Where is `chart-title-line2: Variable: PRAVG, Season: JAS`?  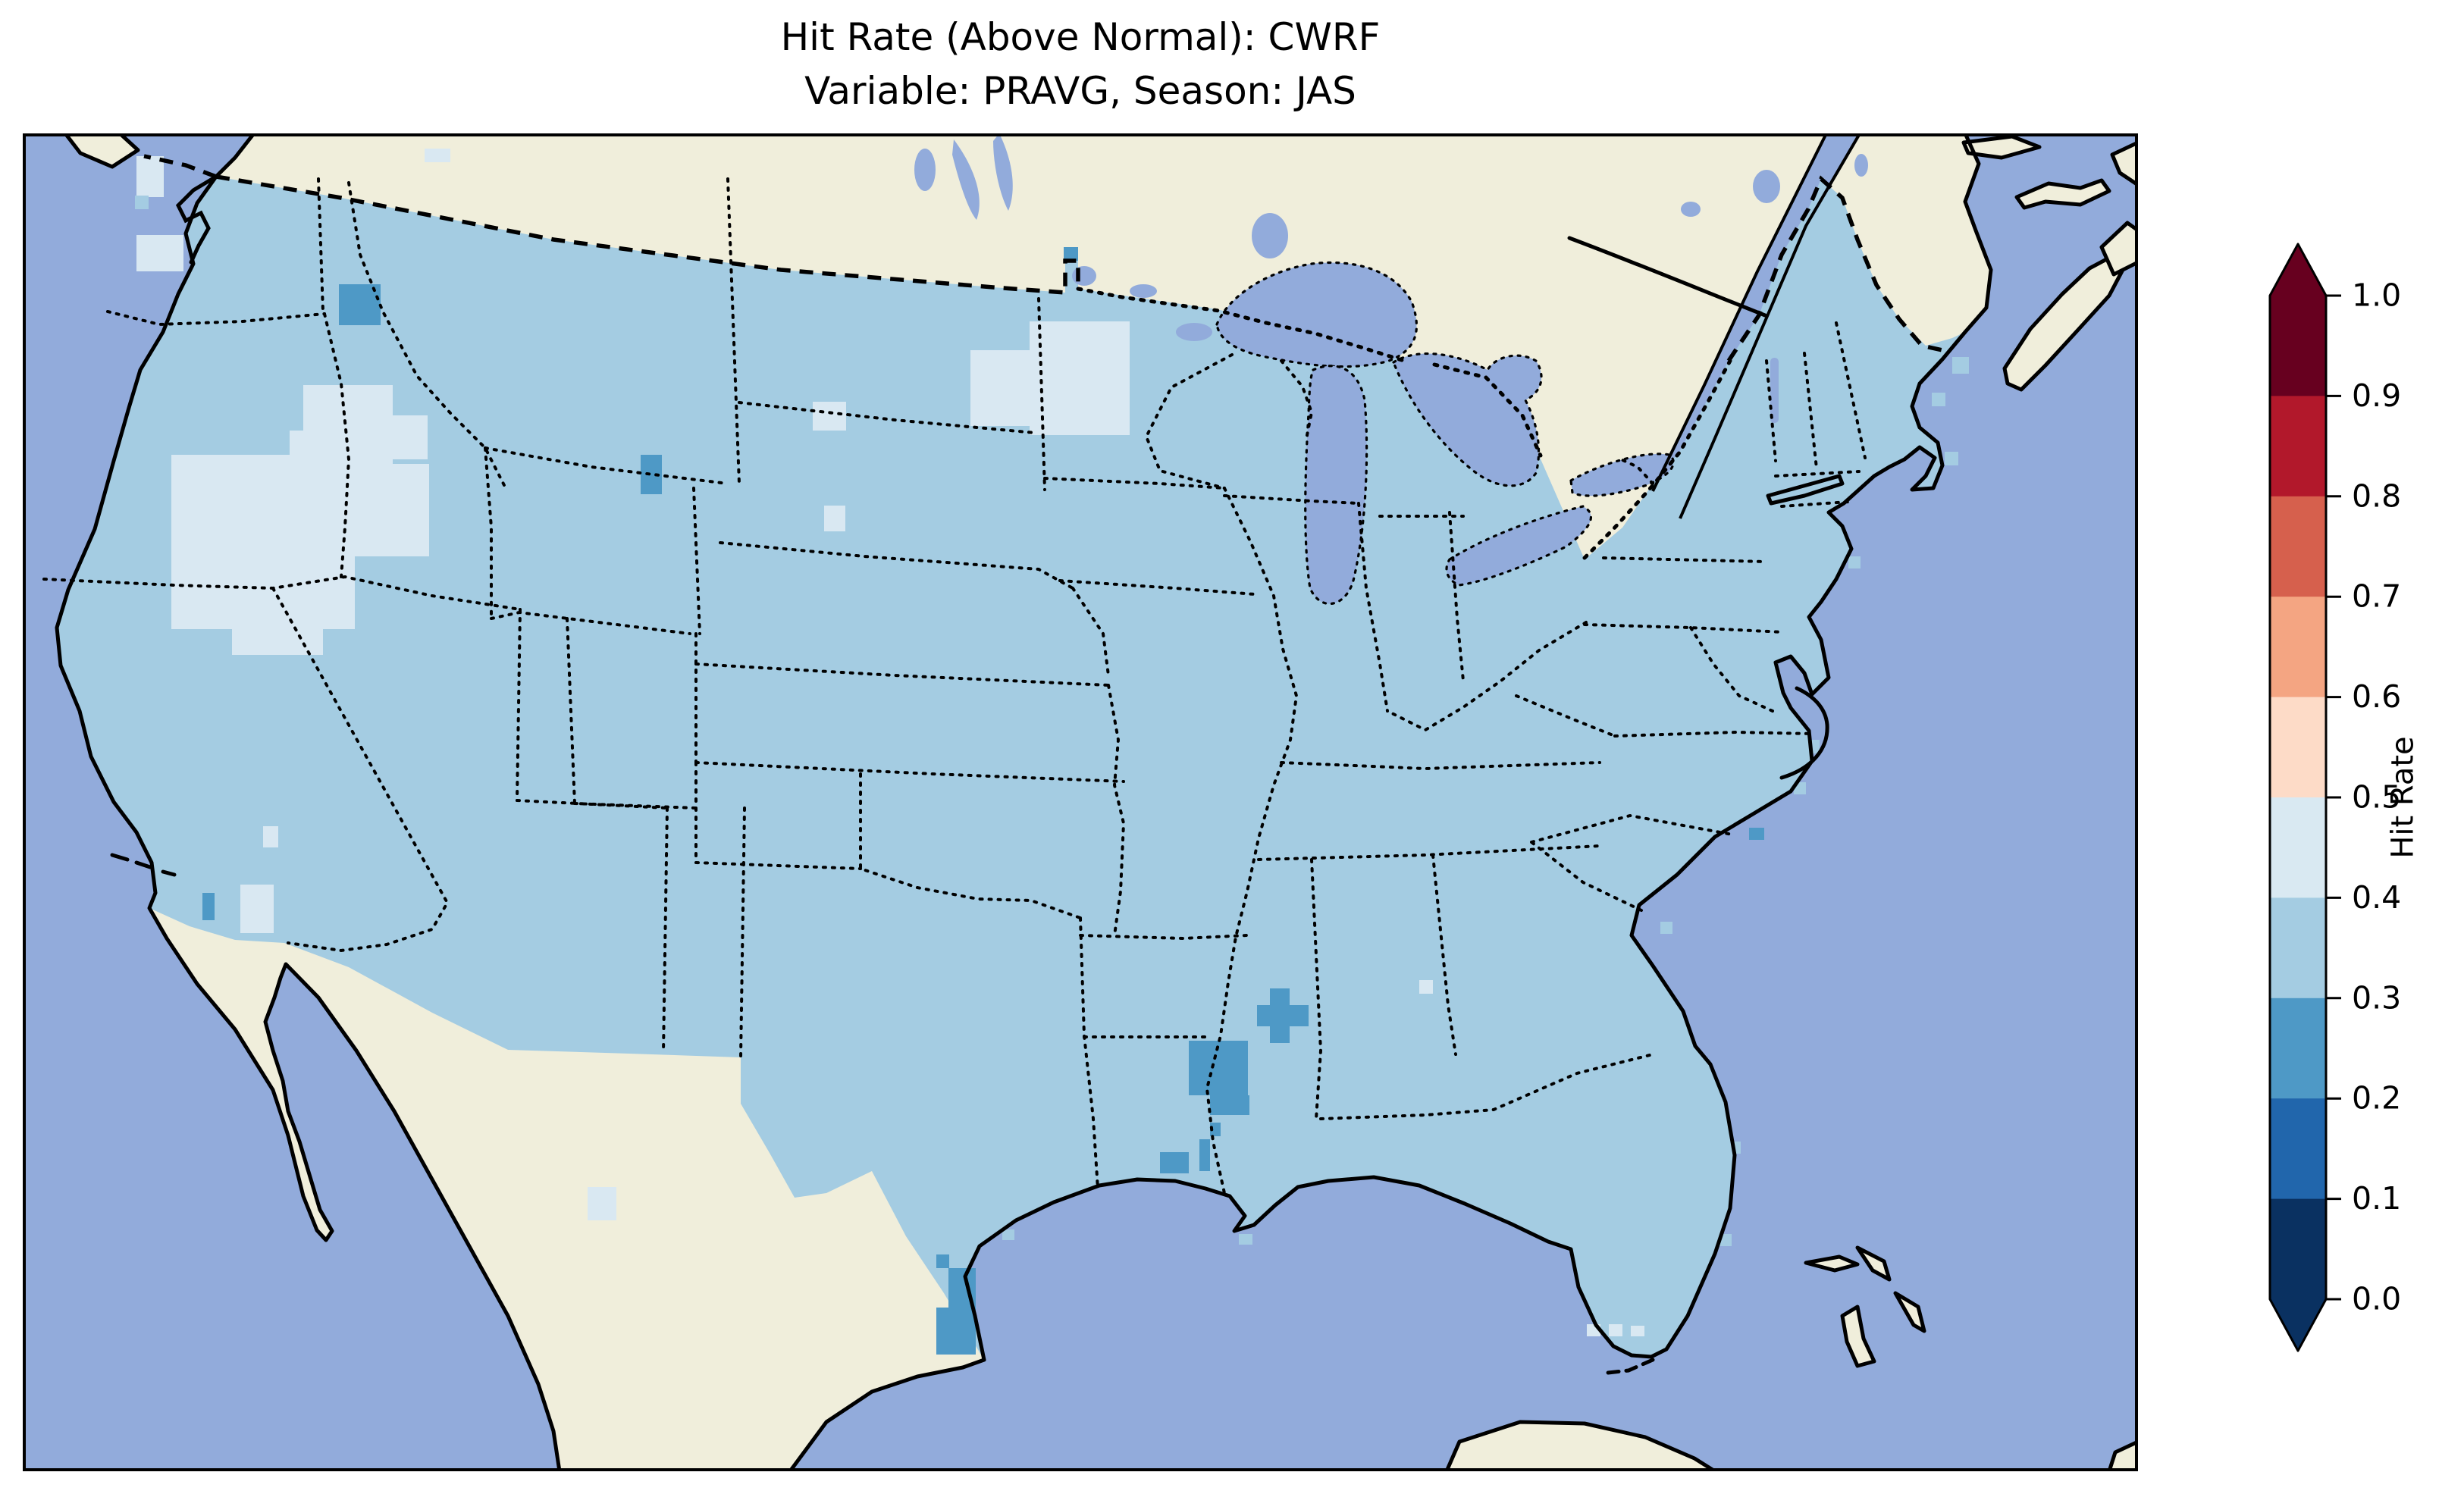 chart-title-line2: Variable: PRAVG, Season: JAS is located at coordinates (1080, 91).